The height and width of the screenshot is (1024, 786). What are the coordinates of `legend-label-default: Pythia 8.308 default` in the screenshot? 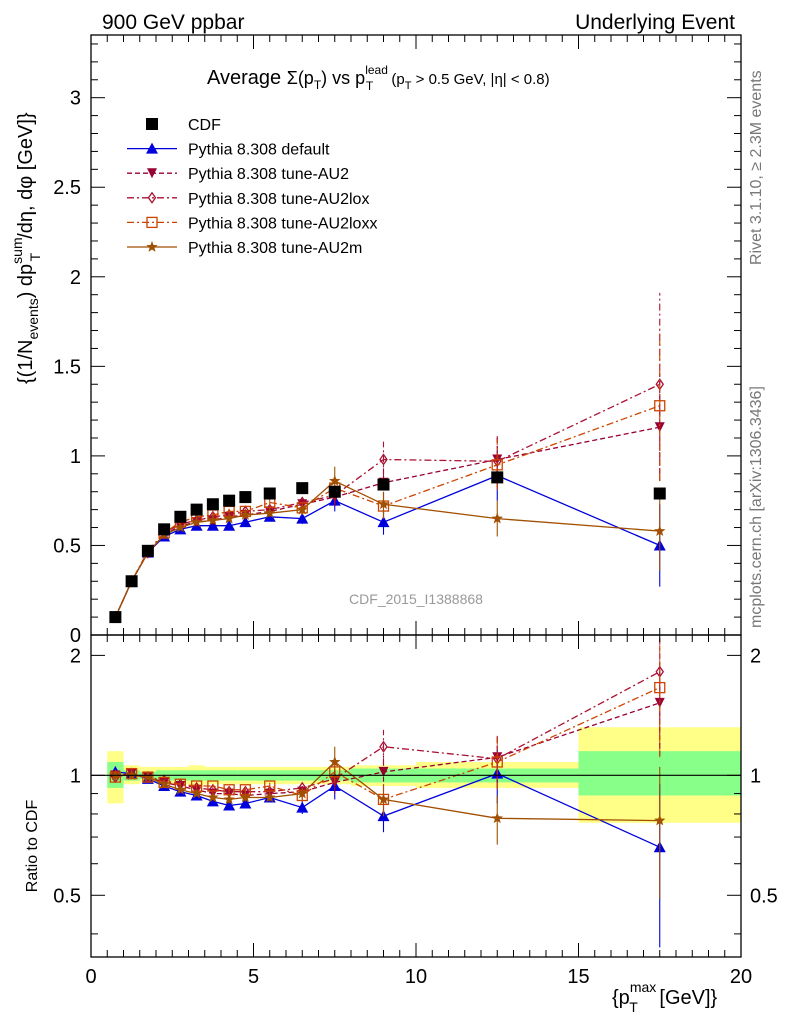 It's located at (259, 150).